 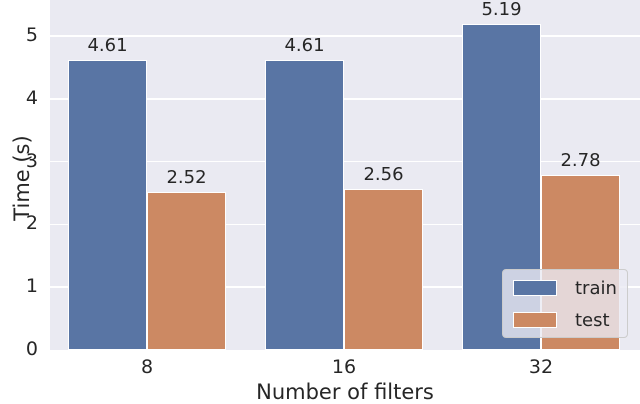 I want to click on legend-swatch-train, so click(x=535, y=288).